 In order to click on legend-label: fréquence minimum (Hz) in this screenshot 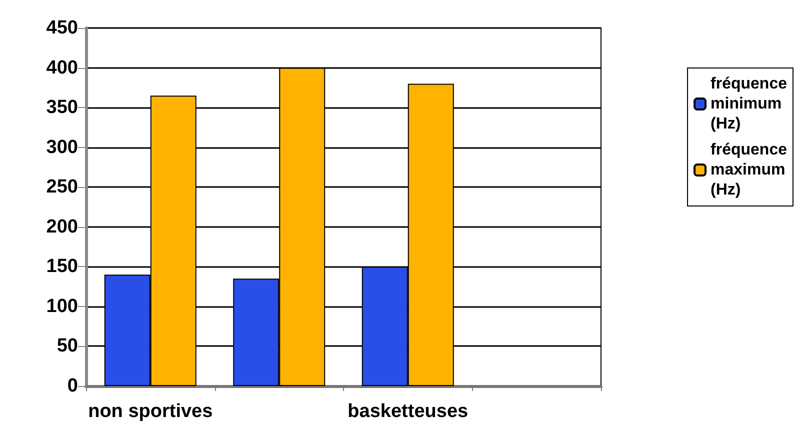, I will do `click(749, 104)`.